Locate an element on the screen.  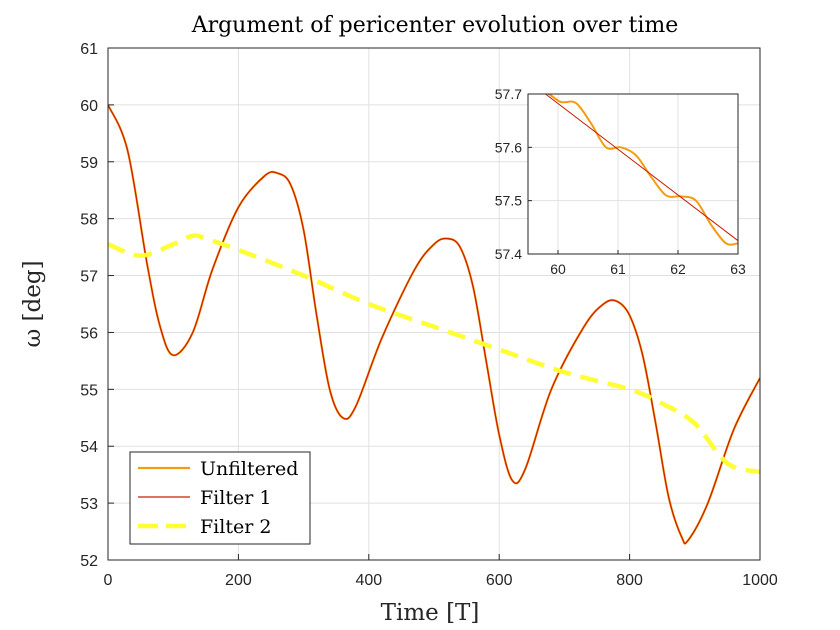
inset-y-tick-label: 57.6 is located at coordinates (508, 147).